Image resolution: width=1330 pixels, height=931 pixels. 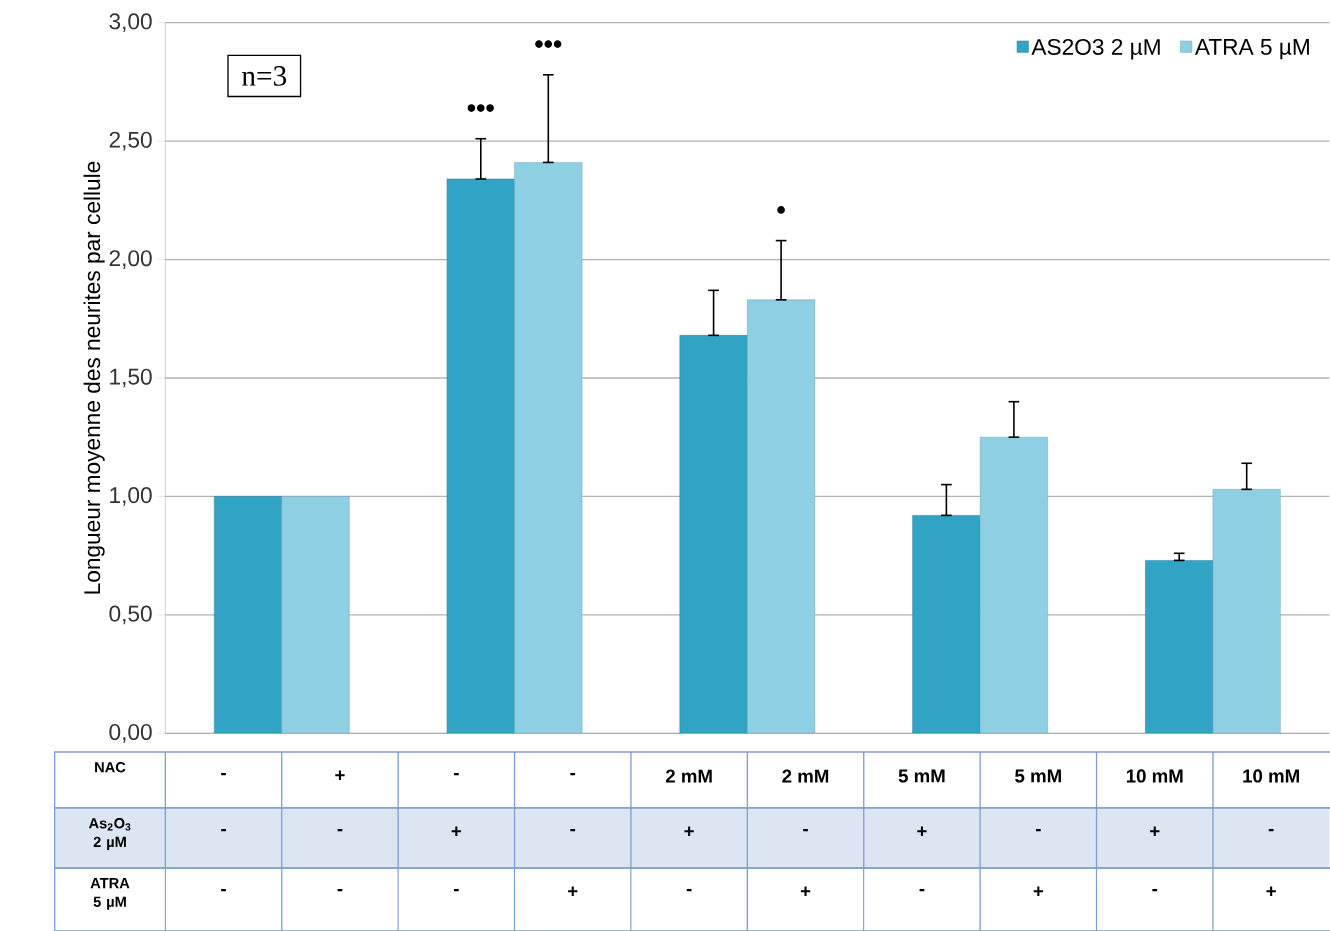 What do you see at coordinates (781, 210) in the screenshot?
I see `annotation: •` at bounding box center [781, 210].